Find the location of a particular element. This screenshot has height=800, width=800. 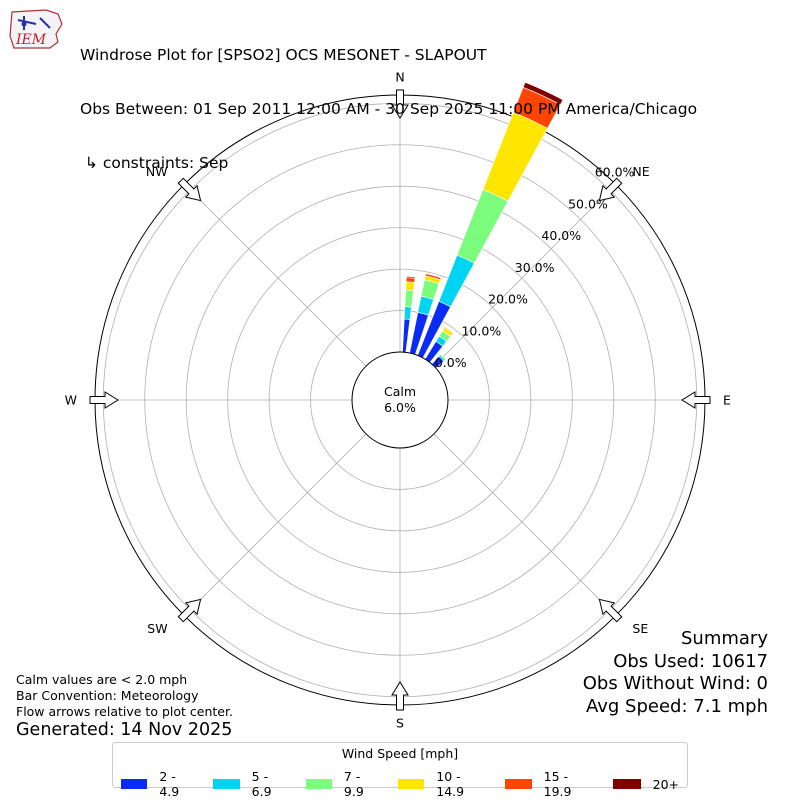

legend-label: 20+ is located at coordinates (666, 784).